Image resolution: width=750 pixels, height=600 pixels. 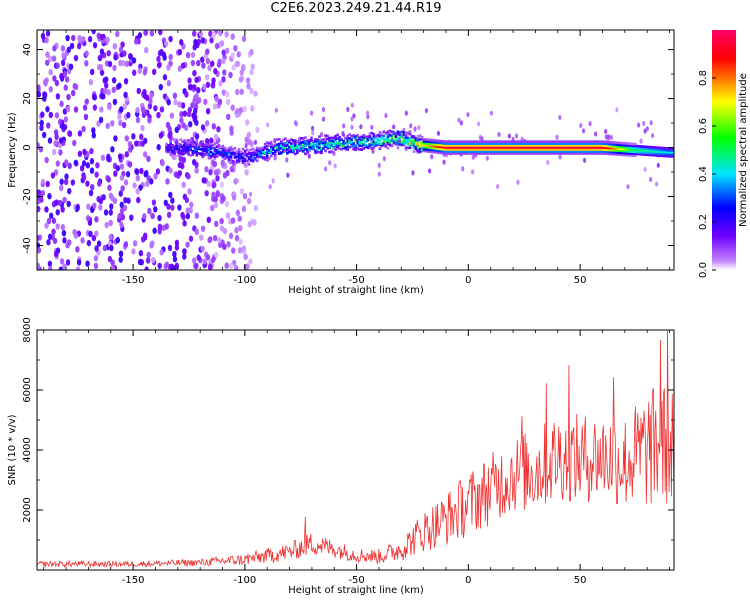 I want to click on y-tick-label: 40, so click(x=27, y=49).